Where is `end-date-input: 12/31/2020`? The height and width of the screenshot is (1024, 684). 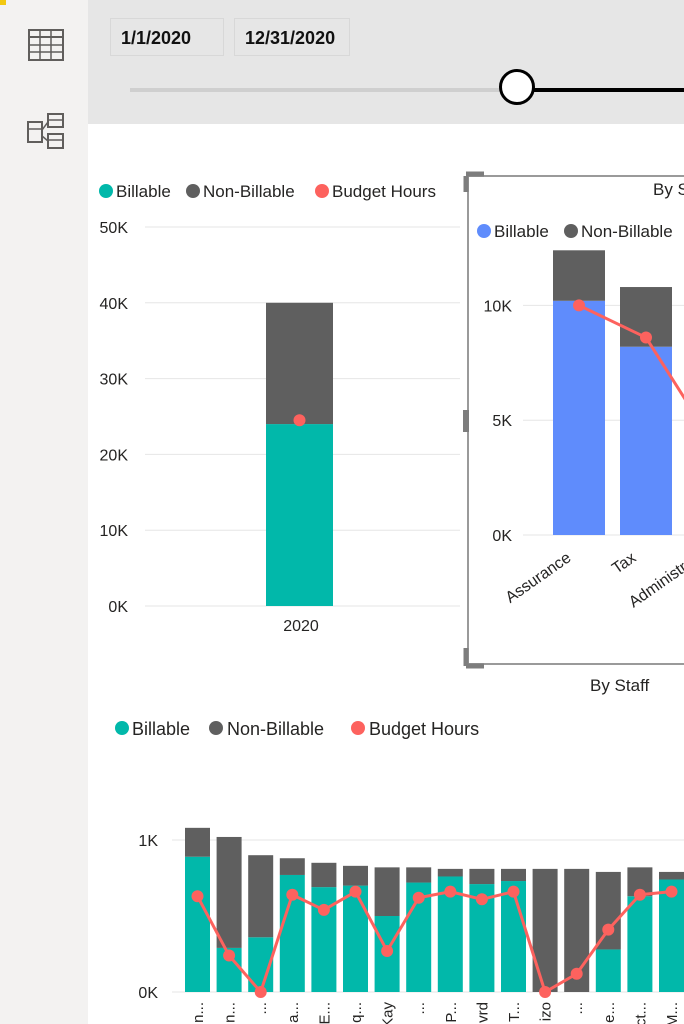 end-date-input: 12/31/2020 is located at coordinates (292, 37).